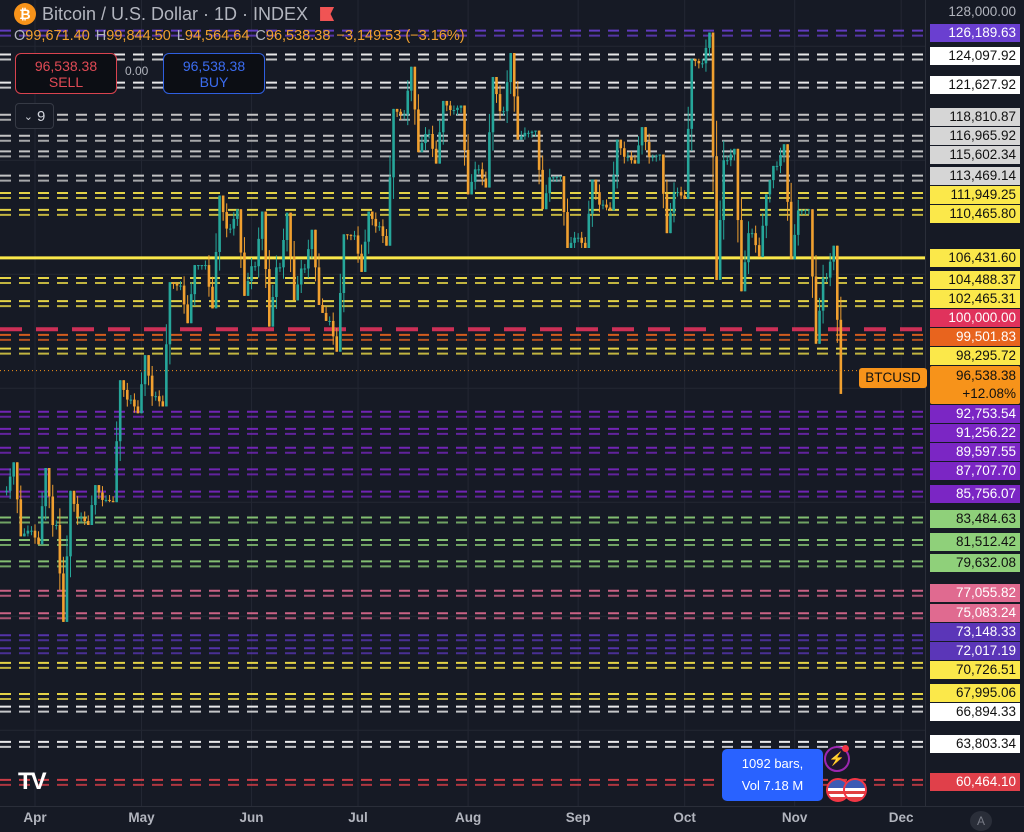  I want to click on level-price-label: 126,189.63, so click(975, 32).